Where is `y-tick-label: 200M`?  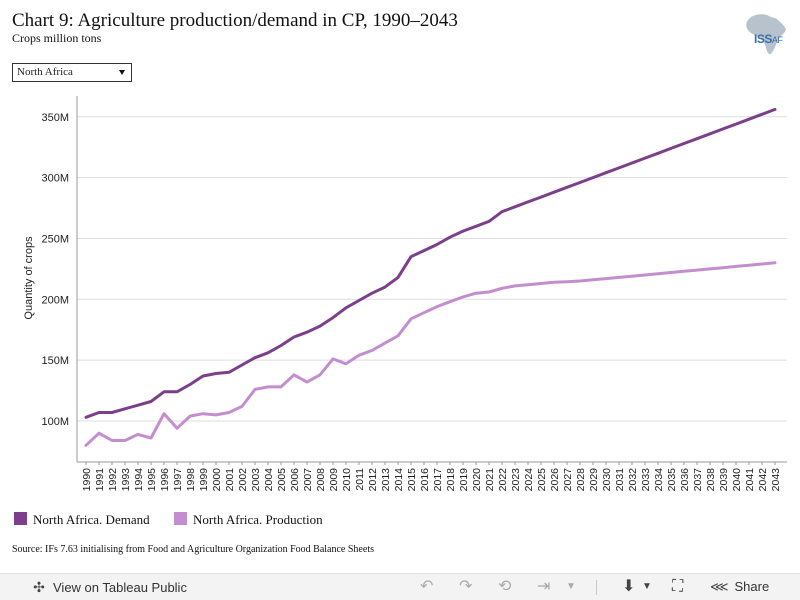
y-tick-label: 200M is located at coordinates (55, 300).